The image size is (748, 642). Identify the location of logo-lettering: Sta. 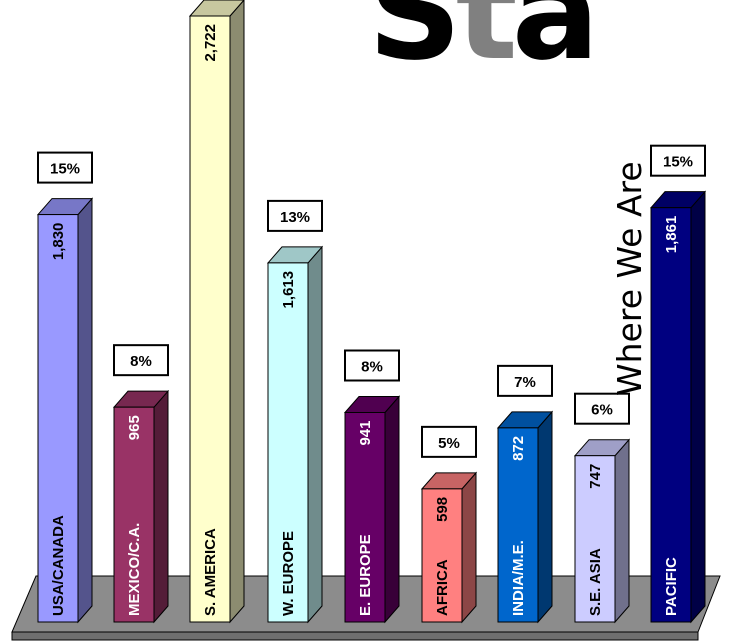
(481, 44).